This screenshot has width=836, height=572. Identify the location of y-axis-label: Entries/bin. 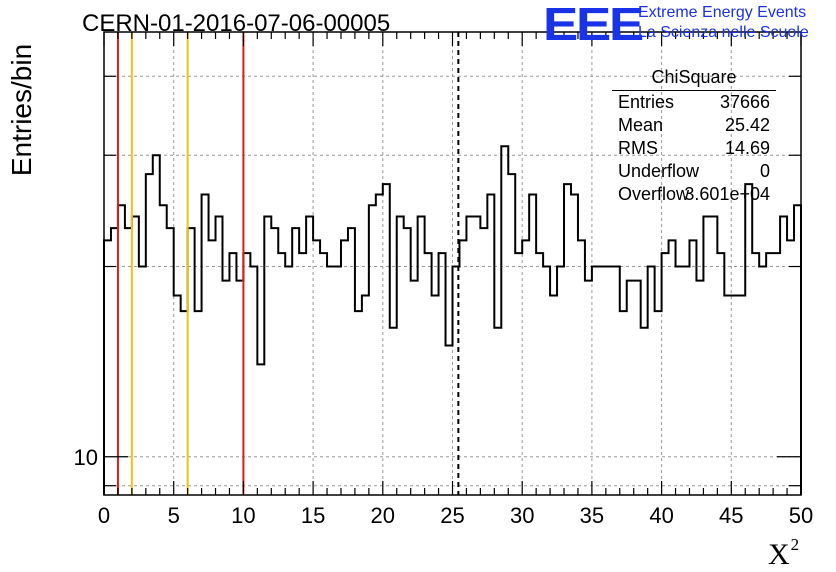
(21, 110).